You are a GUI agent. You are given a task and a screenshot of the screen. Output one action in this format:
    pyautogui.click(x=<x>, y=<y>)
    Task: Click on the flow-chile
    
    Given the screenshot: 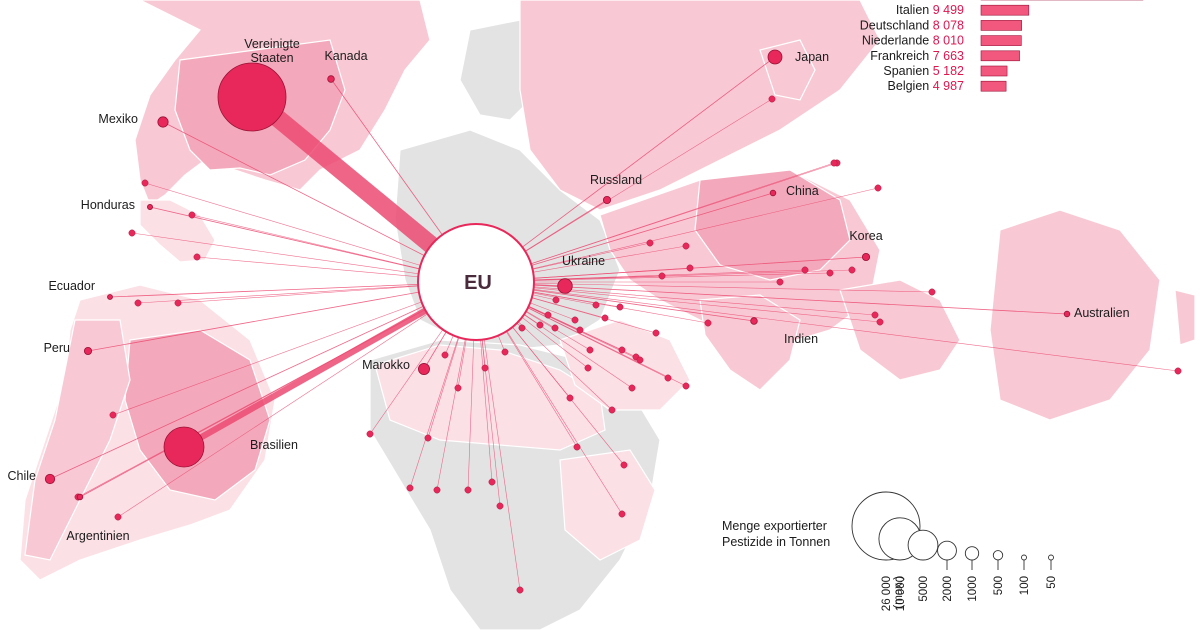 What is the action you would take?
    pyautogui.click(x=263, y=380)
    